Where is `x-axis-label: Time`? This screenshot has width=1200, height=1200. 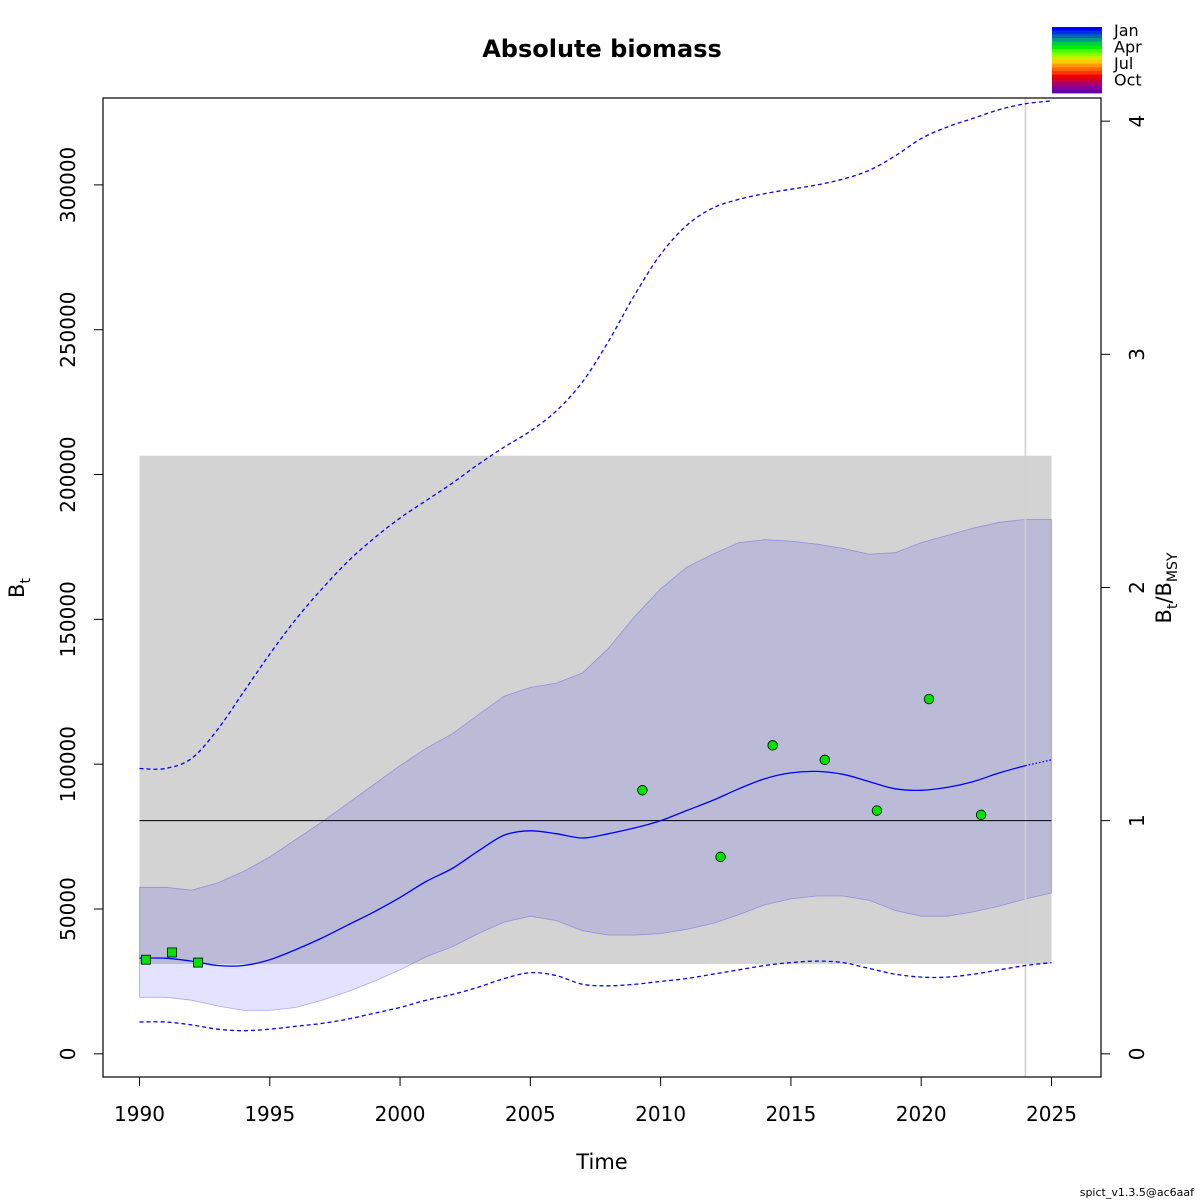 x-axis-label: Time is located at coordinates (601, 1162).